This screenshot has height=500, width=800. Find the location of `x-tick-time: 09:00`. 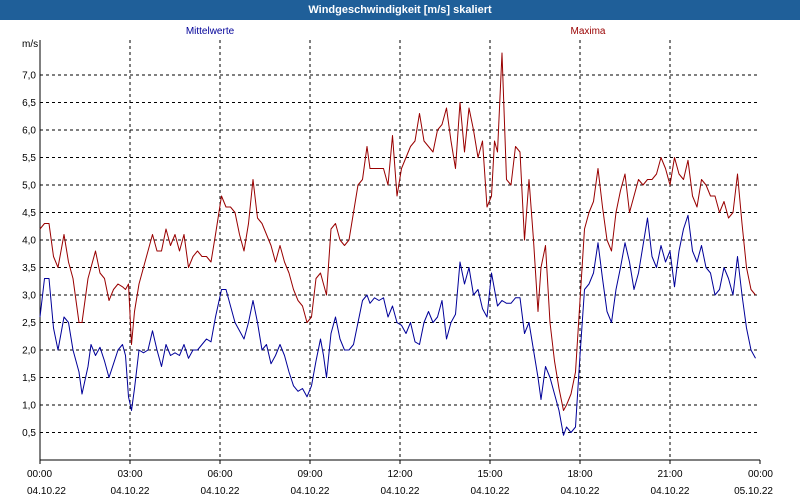

x-tick-time: 09:00 is located at coordinates (309, 474).